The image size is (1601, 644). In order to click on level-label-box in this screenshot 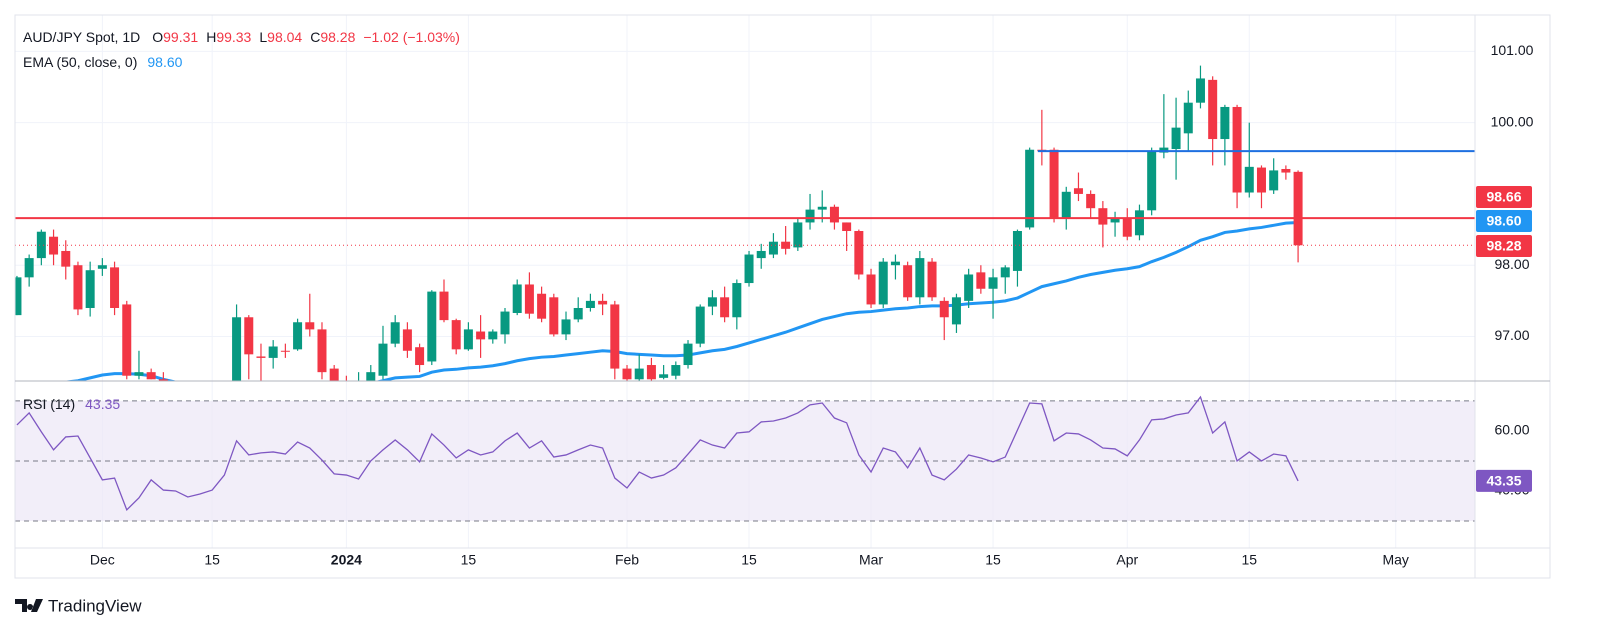, I will do `click(1504, 197)`.